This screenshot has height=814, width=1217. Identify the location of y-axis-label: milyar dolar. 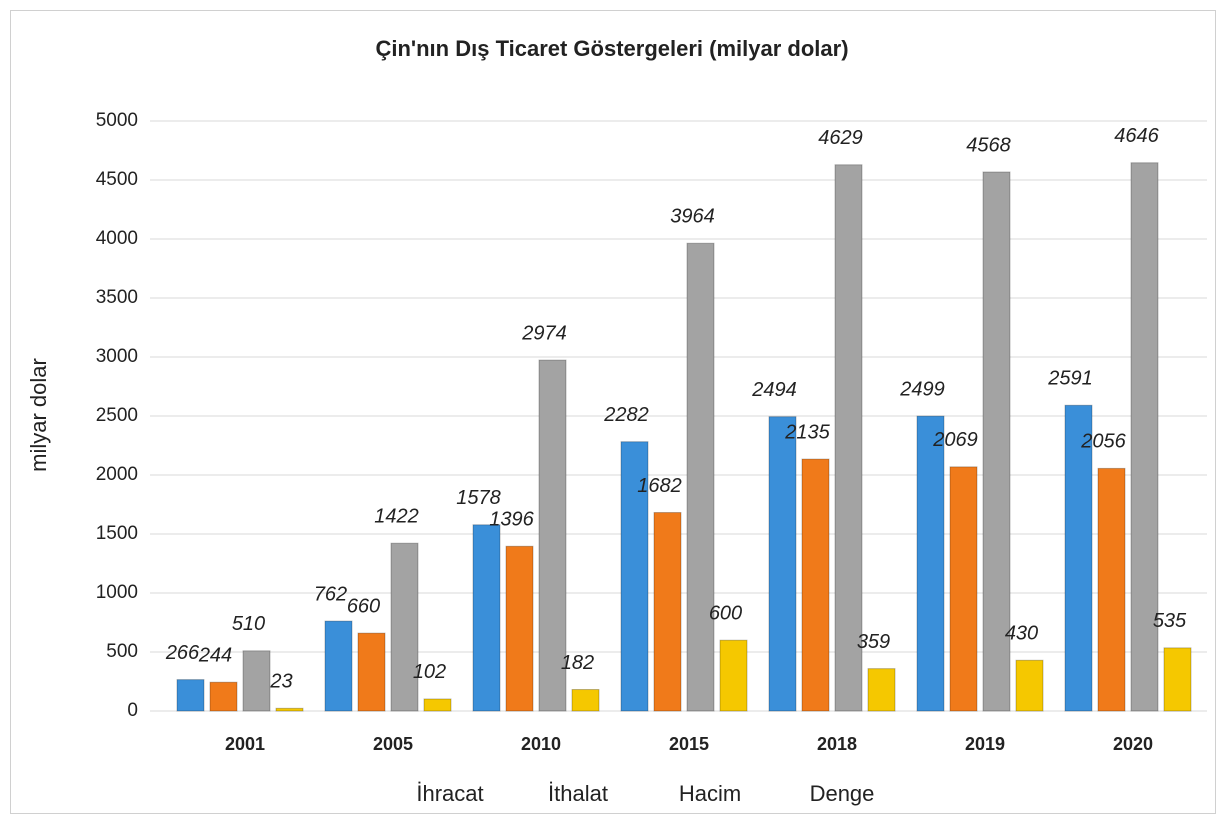
(38, 415).